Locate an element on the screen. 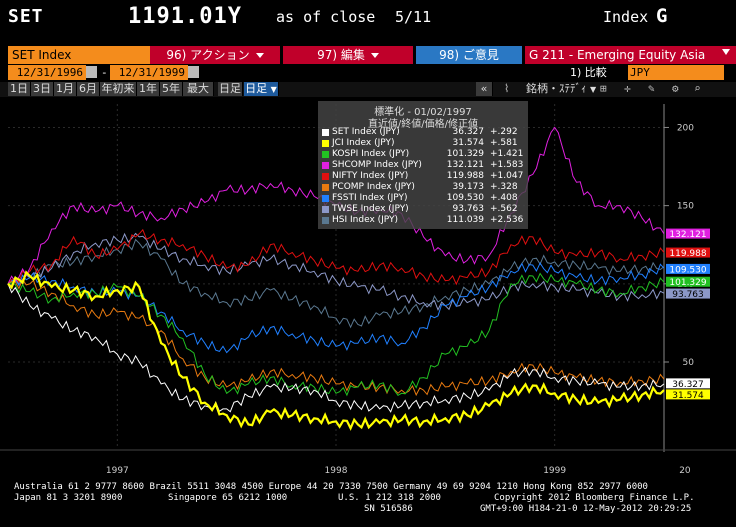 The width and height of the screenshot is (736, 527). legend-name: SET Index (JPY) is located at coordinates (366, 132).